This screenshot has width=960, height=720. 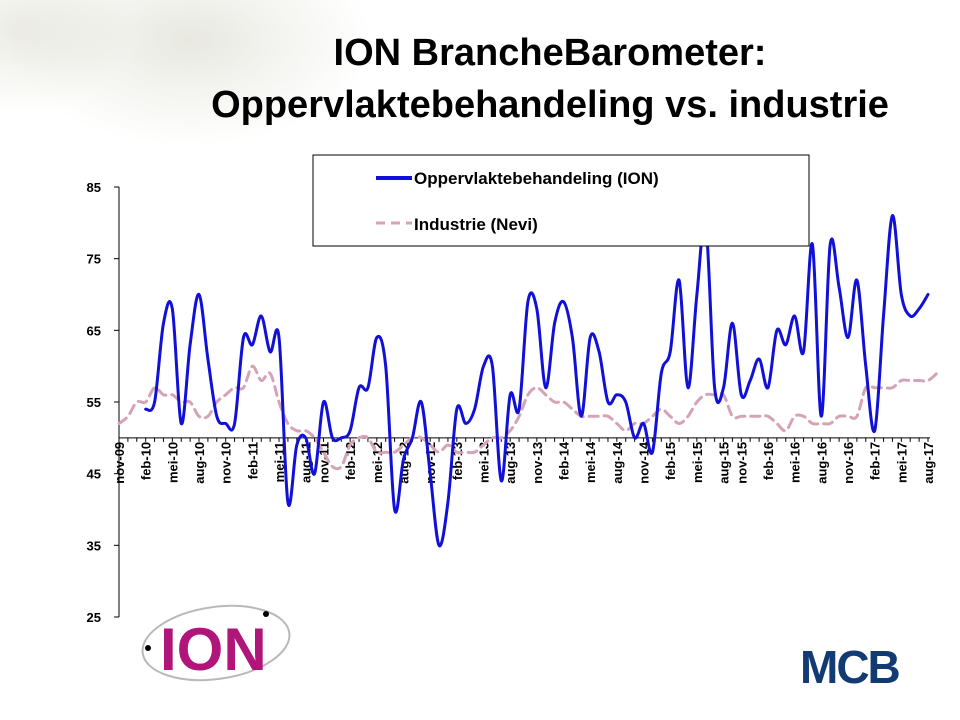 I want to click on x-tick-label: nov-15, so click(x=741, y=463).